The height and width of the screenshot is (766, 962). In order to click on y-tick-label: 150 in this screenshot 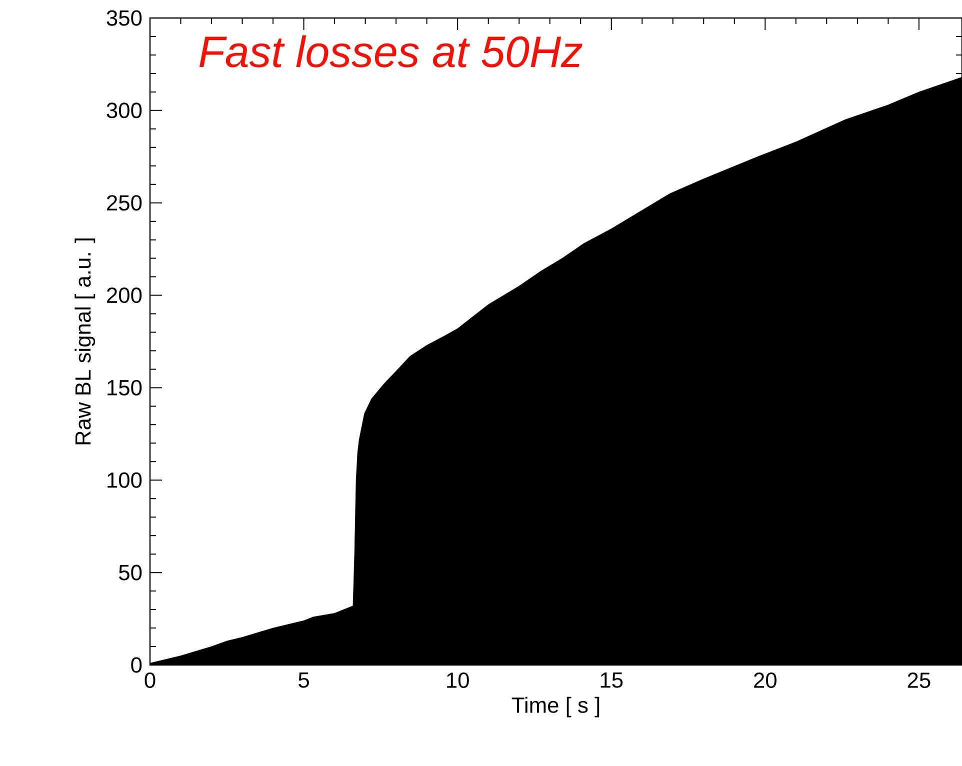, I will do `click(125, 388)`.